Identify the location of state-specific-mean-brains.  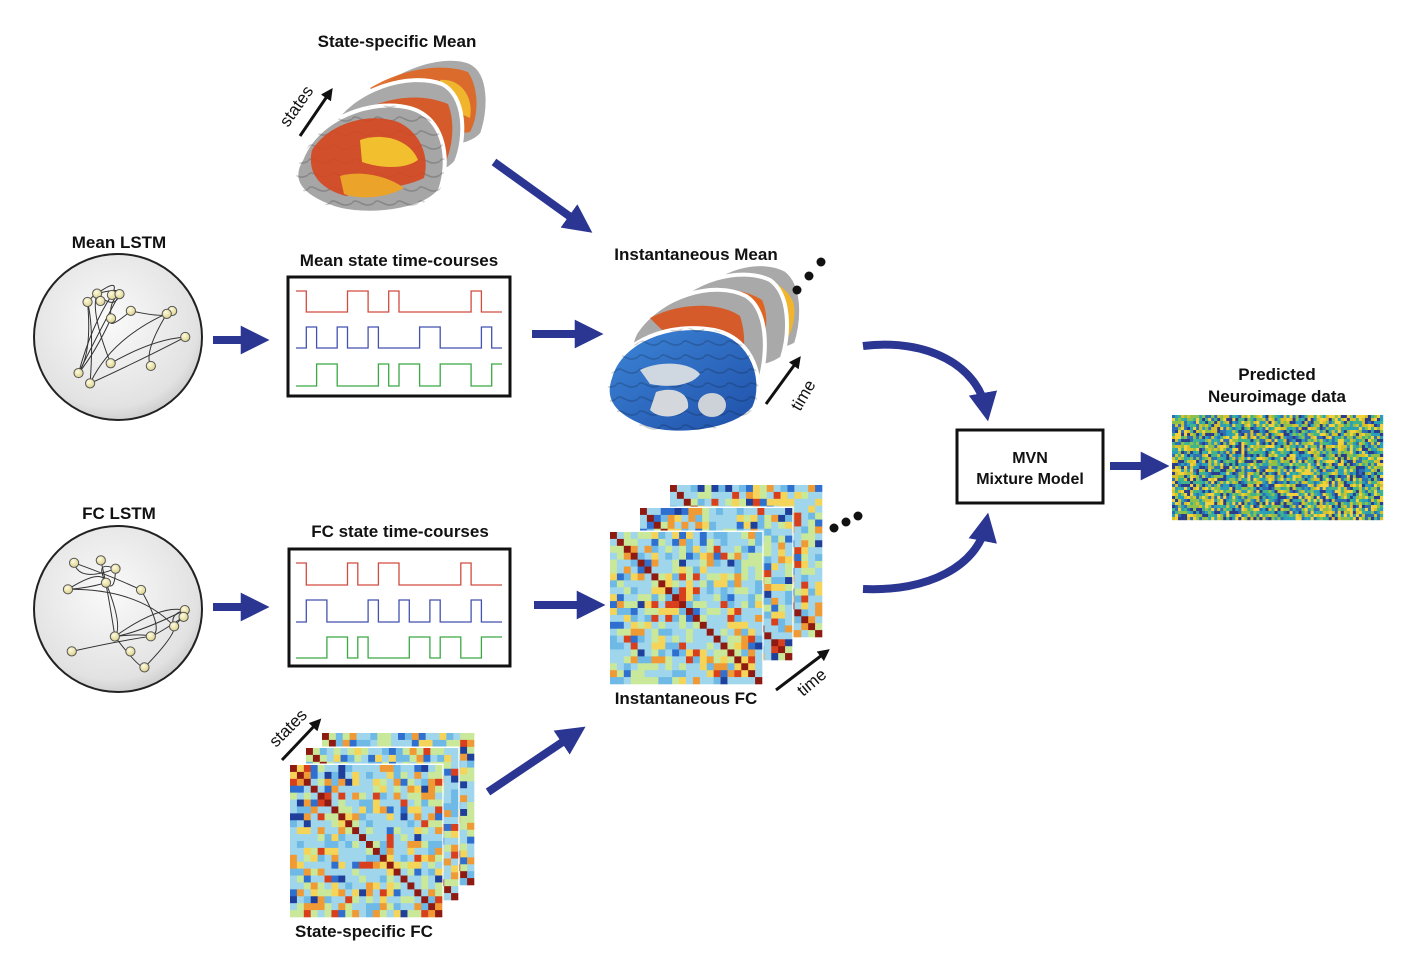
(392, 135).